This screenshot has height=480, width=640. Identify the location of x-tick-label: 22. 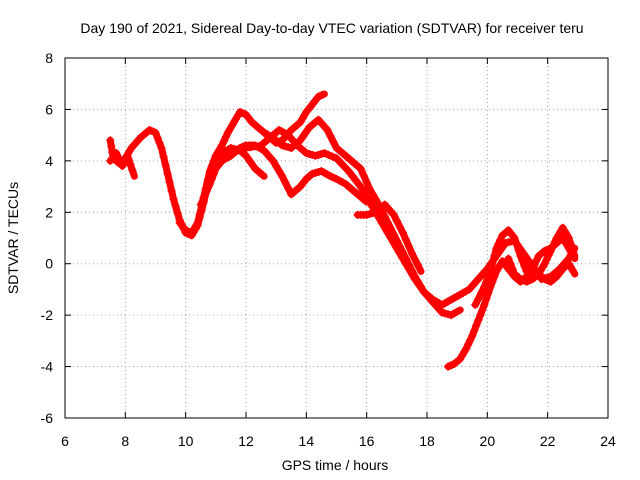
(548, 441).